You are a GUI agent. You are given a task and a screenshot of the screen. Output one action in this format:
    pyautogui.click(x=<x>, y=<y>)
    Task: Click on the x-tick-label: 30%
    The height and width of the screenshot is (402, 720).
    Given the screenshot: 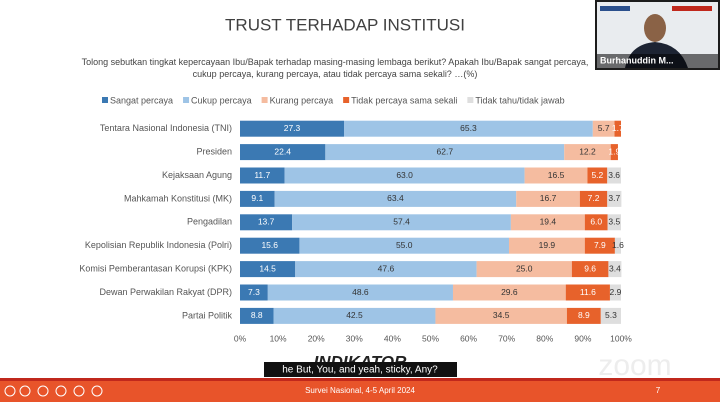 What is the action you would take?
    pyautogui.click(x=354, y=338)
    